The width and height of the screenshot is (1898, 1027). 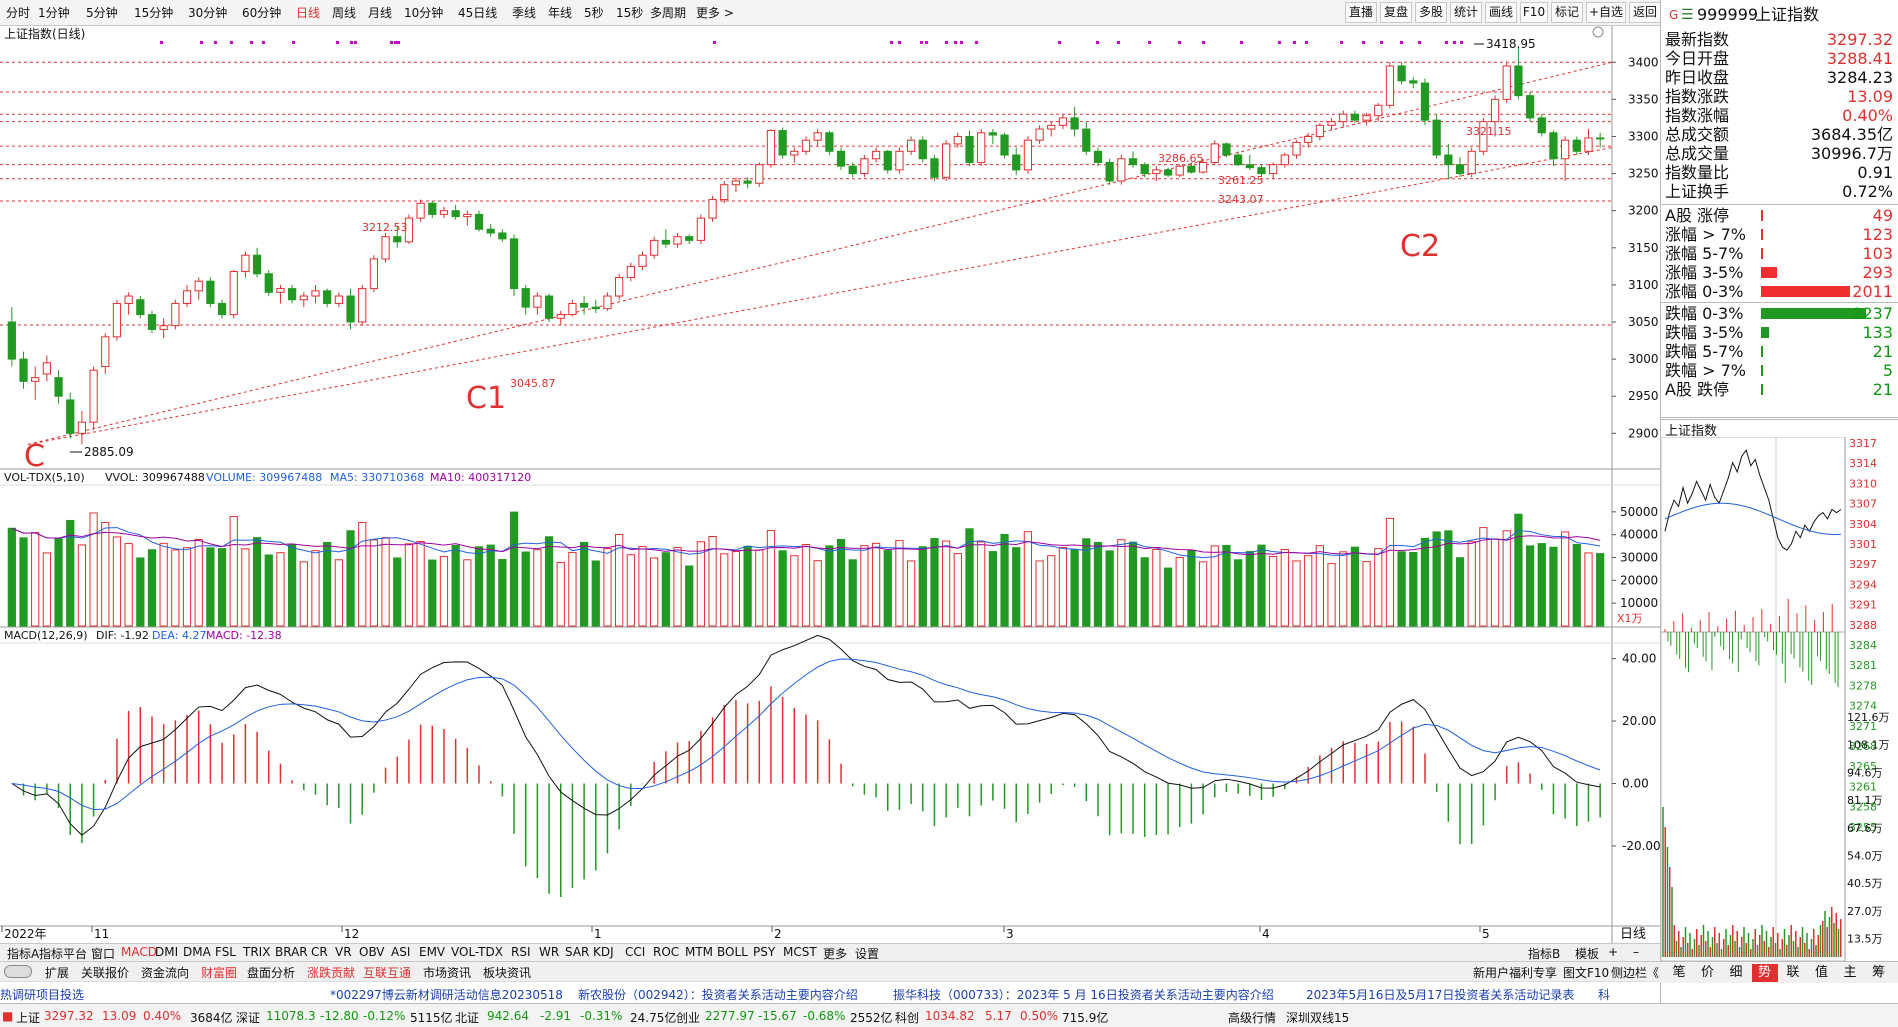 I want to click on right-tab-5: 值, so click(x=1821, y=972).